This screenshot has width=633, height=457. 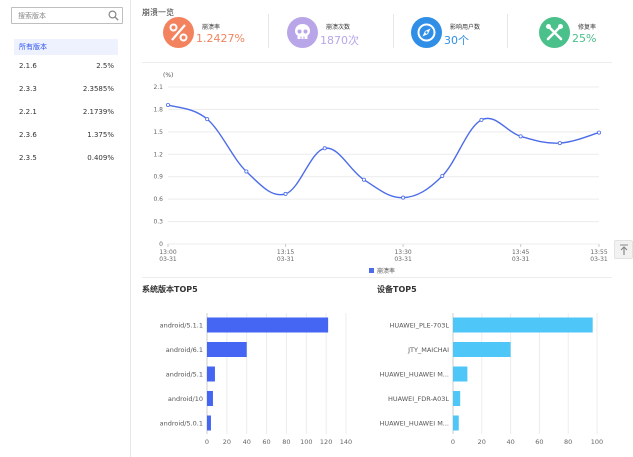 What do you see at coordinates (465, 27) in the screenshot?
I see `stat-label: 影响用户数` at bounding box center [465, 27].